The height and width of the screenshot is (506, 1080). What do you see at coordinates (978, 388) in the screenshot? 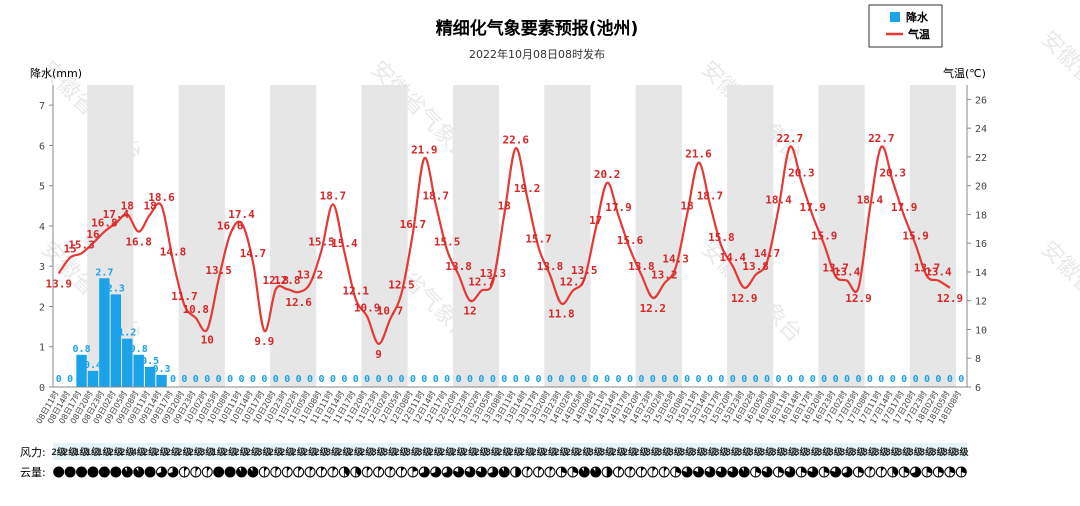
I see `y-right-tick: 6` at bounding box center [978, 388].